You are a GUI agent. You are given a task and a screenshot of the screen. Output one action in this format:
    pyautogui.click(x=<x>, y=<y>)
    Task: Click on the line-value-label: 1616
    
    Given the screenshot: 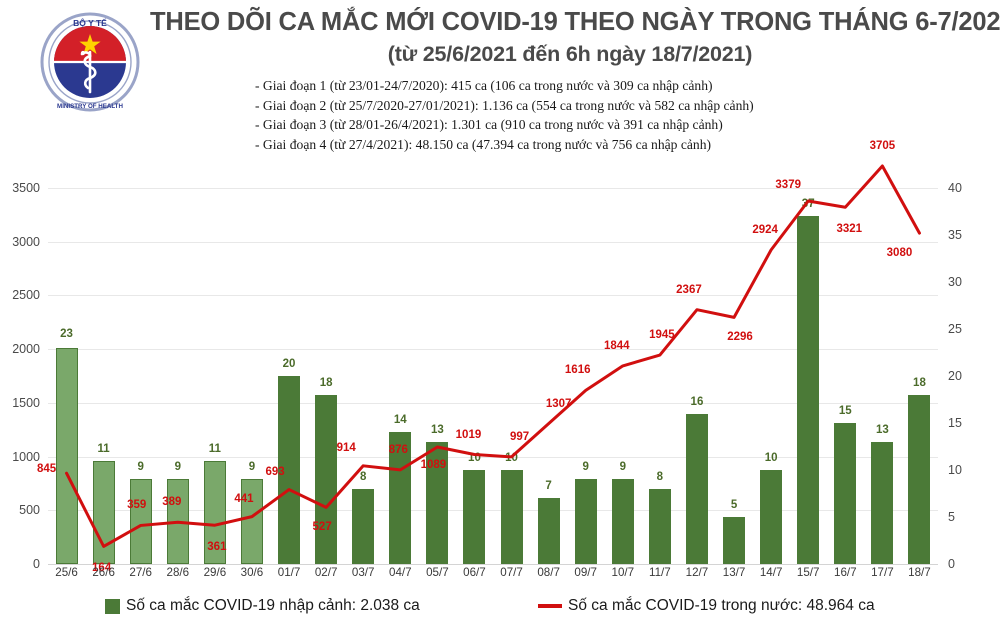 What is the action you would take?
    pyautogui.click(x=577, y=370)
    